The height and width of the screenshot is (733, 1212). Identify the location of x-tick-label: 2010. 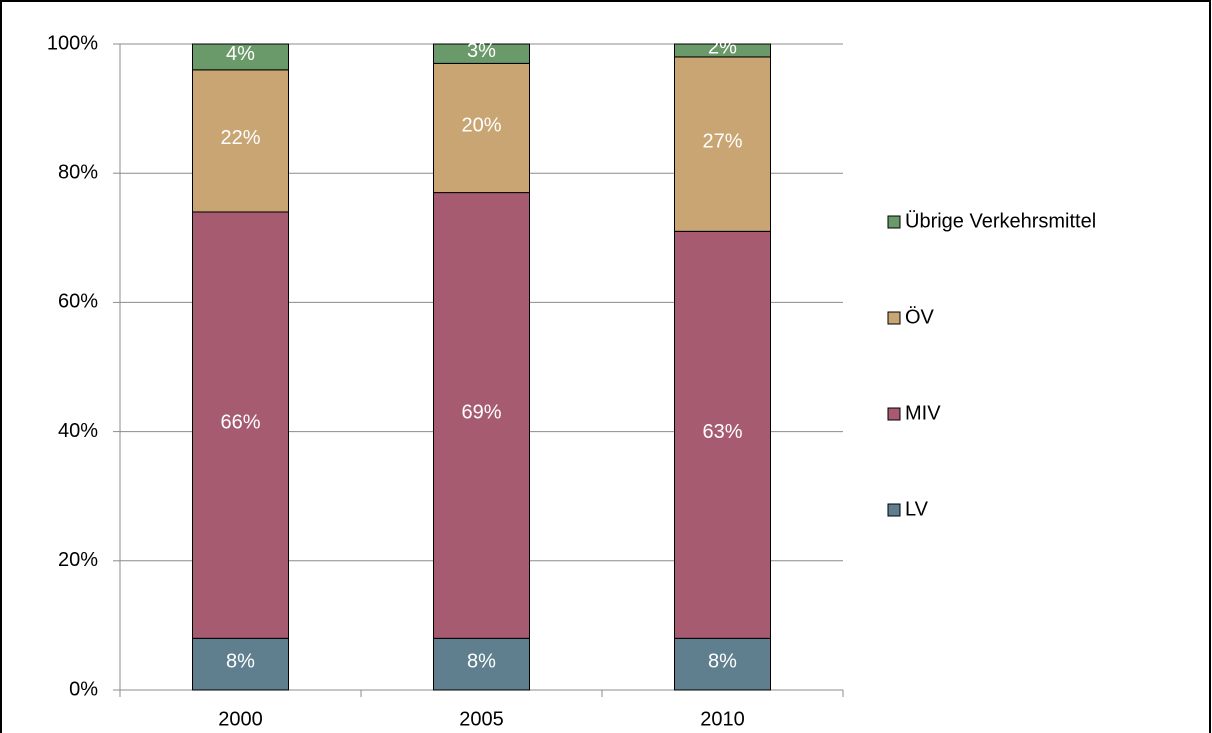
(722, 719).